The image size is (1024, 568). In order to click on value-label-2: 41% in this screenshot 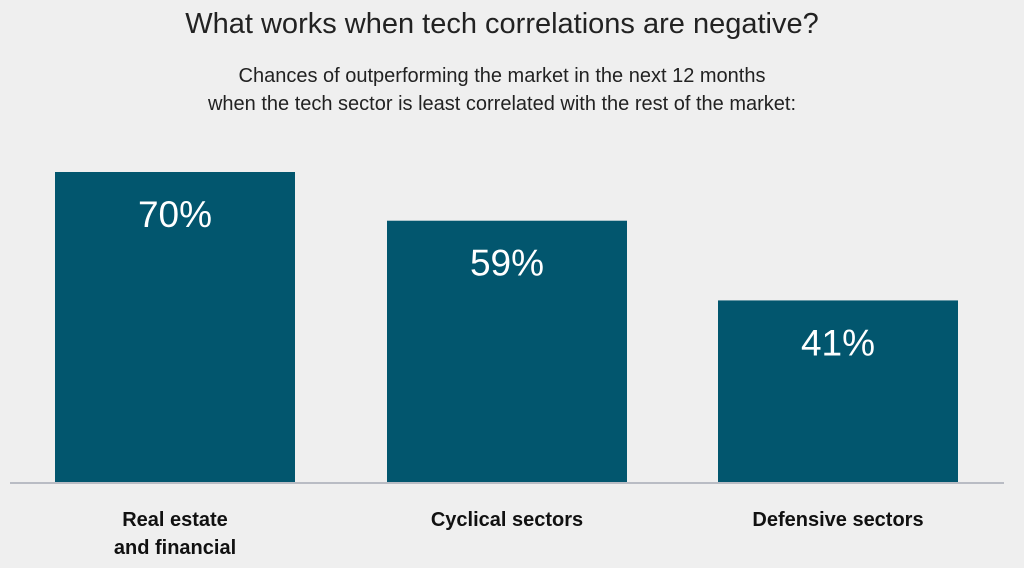, I will do `click(838, 342)`.